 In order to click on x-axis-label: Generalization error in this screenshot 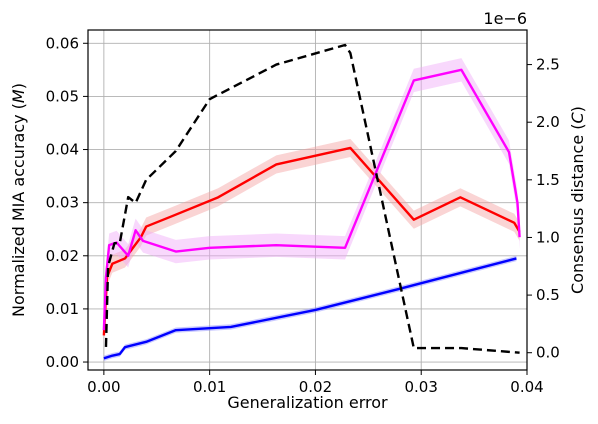, I will do `click(307, 402)`.